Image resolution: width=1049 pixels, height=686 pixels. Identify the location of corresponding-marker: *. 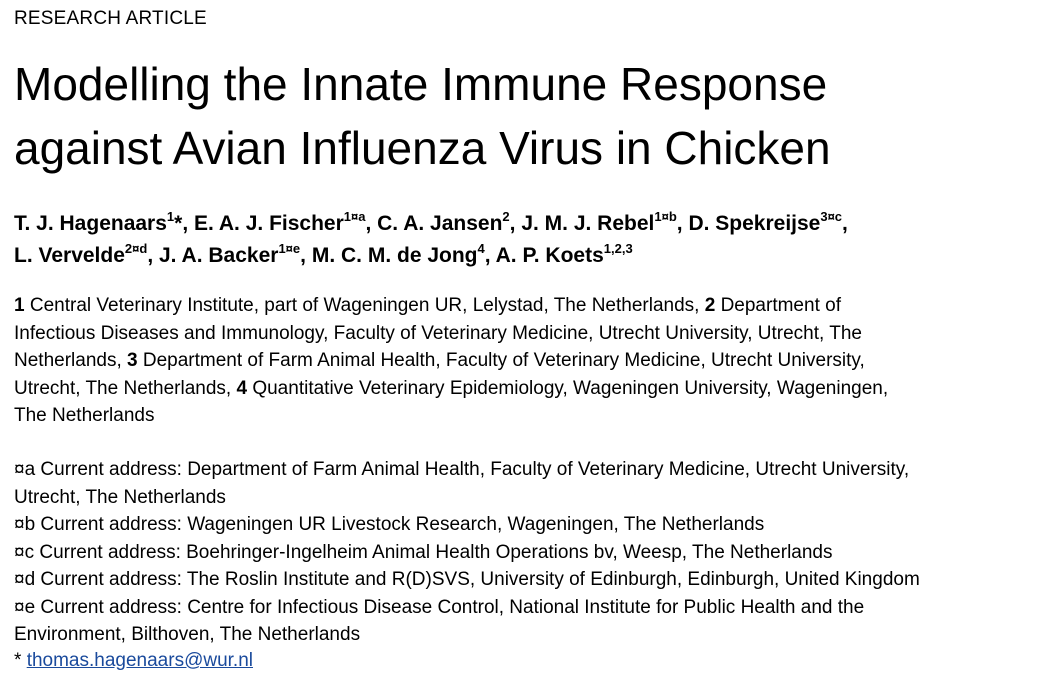
(18, 660).